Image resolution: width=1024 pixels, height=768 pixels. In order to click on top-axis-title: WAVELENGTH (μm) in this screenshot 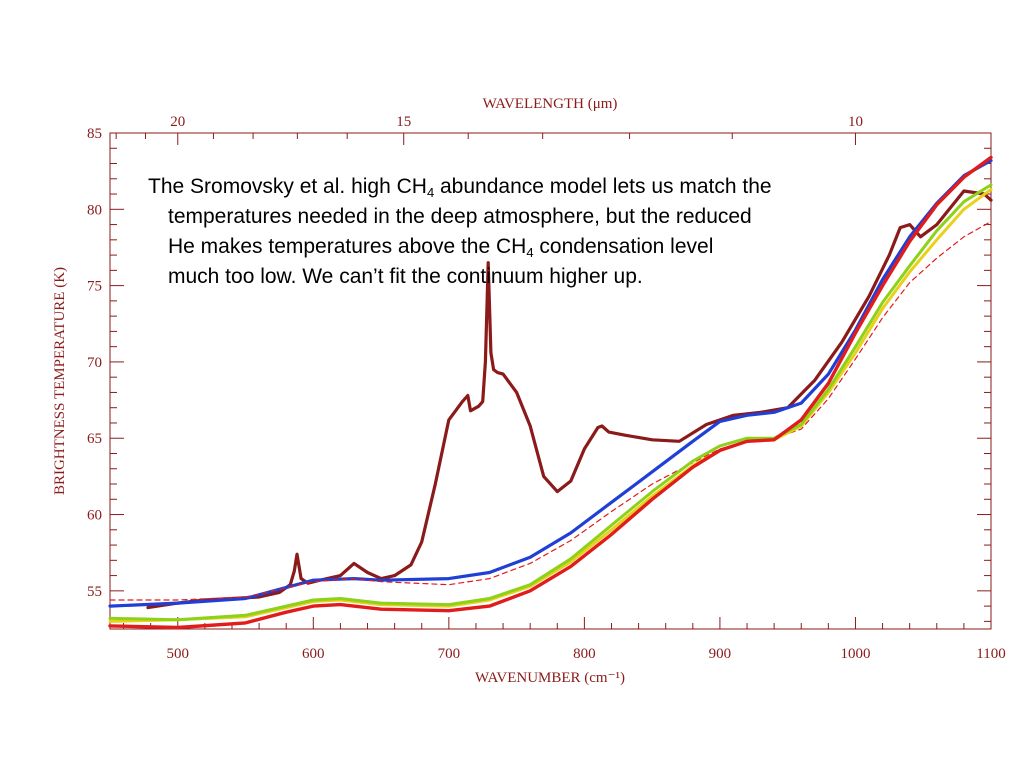, I will do `click(550, 104)`.